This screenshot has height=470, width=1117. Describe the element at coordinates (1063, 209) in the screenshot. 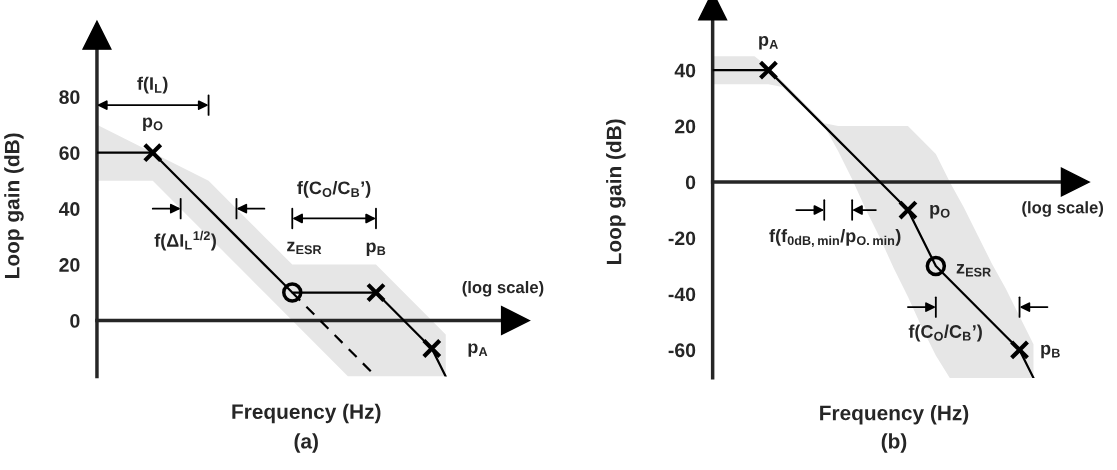

I see `annotation: (log scale)` at that location.